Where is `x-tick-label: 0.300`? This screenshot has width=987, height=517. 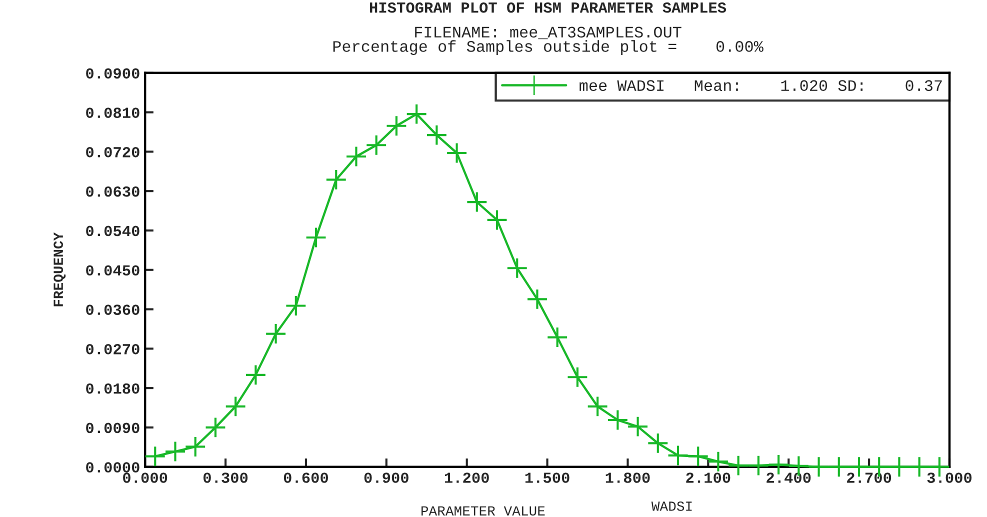
x-tick-label: 0.300 is located at coordinates (225, 477).